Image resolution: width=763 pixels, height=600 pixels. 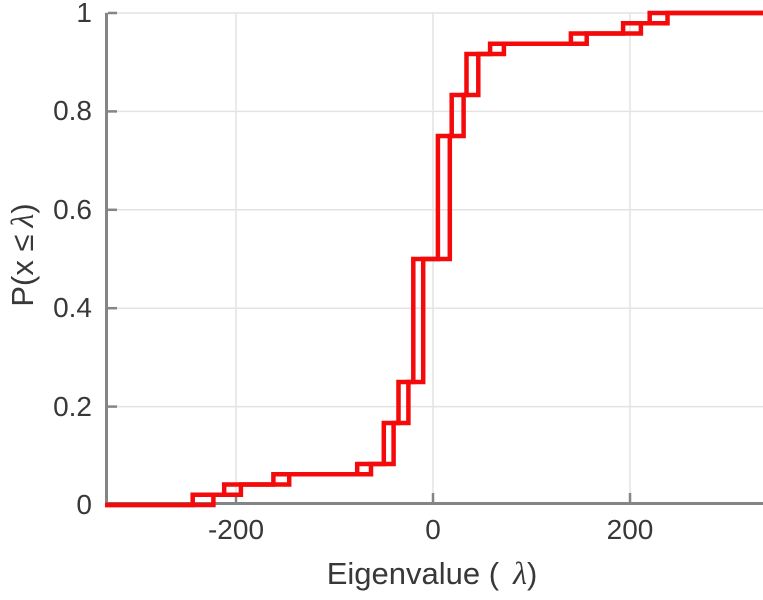 I want to click on x-tick-label: 0, so click(x=433, y=529).